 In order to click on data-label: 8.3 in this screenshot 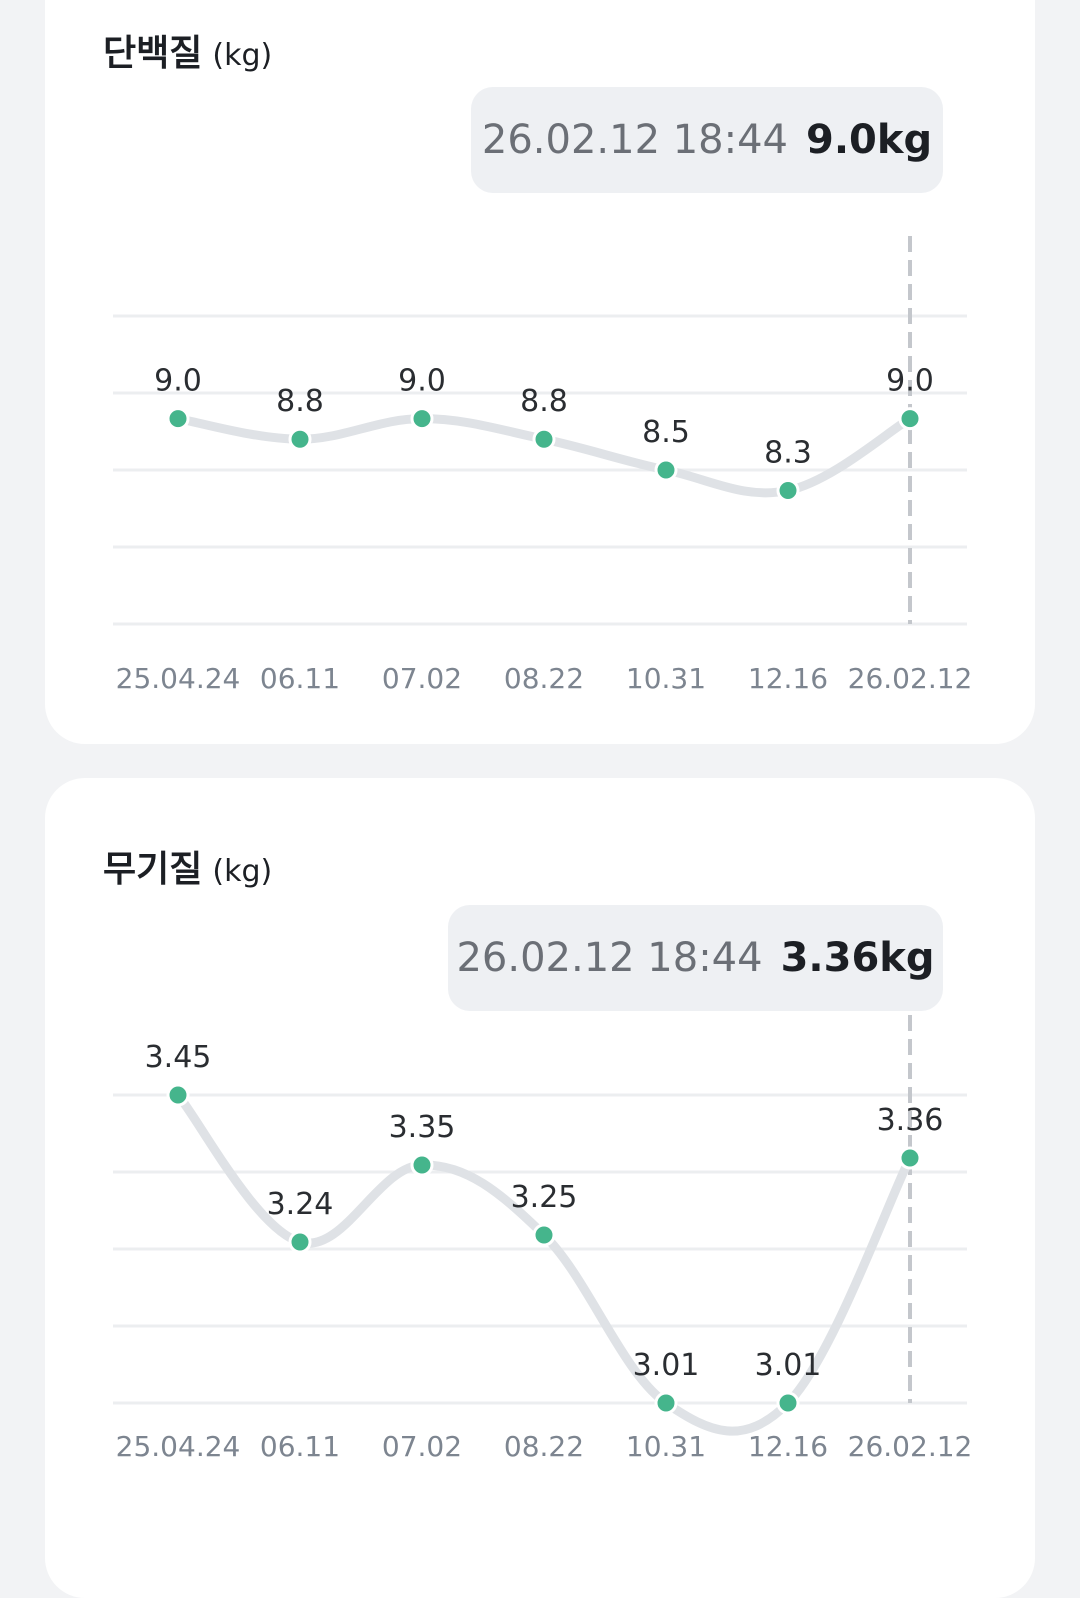, I will do `click(788, 453)`.